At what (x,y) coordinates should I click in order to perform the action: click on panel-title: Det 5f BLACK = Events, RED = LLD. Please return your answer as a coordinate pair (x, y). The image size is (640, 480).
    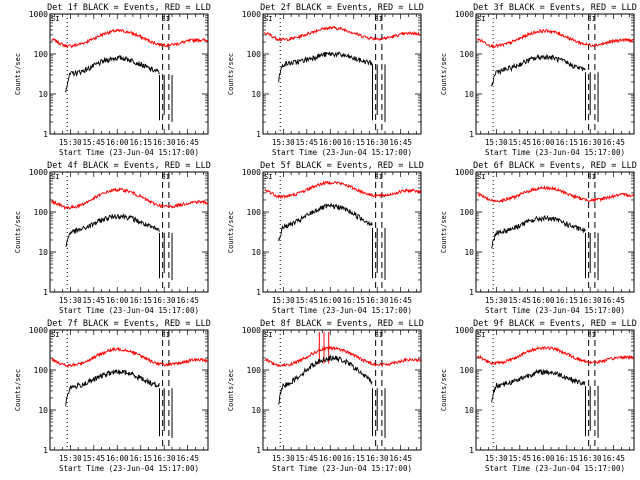
    Looking at the image, I should click on (342, 166).